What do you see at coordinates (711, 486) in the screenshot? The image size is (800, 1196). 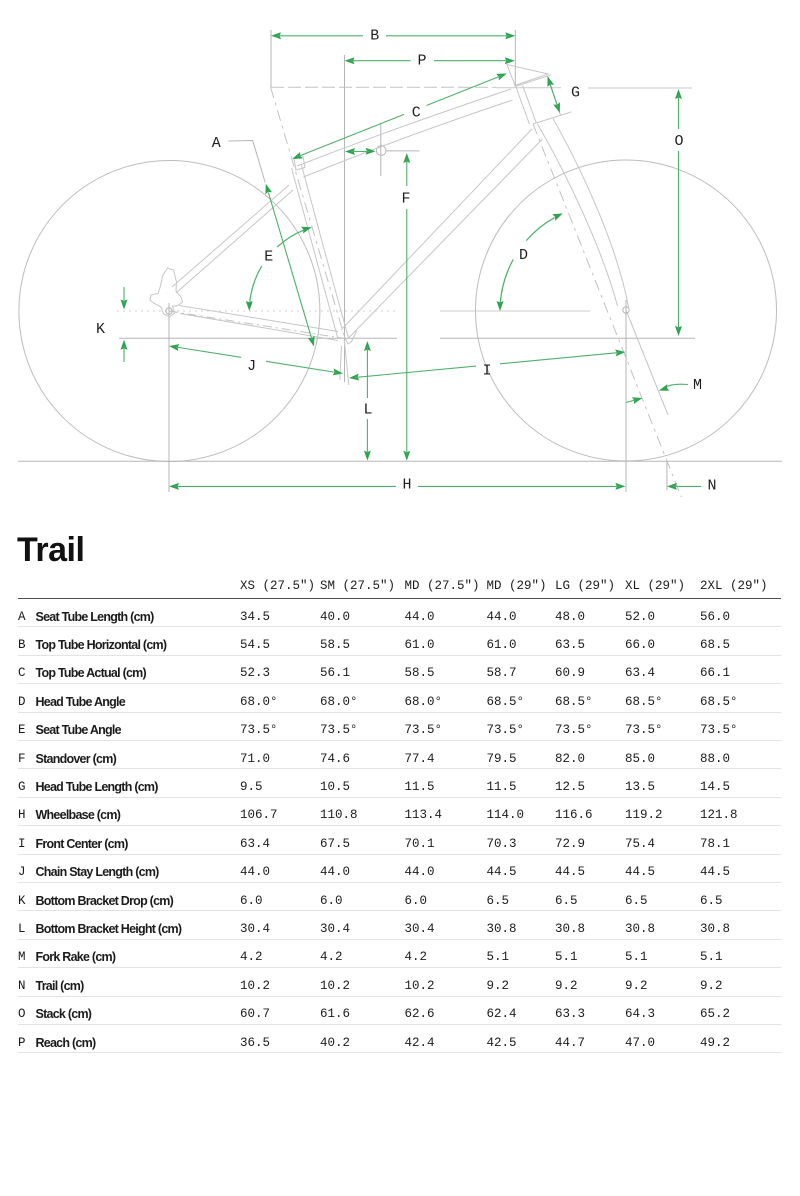 I see `svg-text: N` at bounding box center [711, 486].